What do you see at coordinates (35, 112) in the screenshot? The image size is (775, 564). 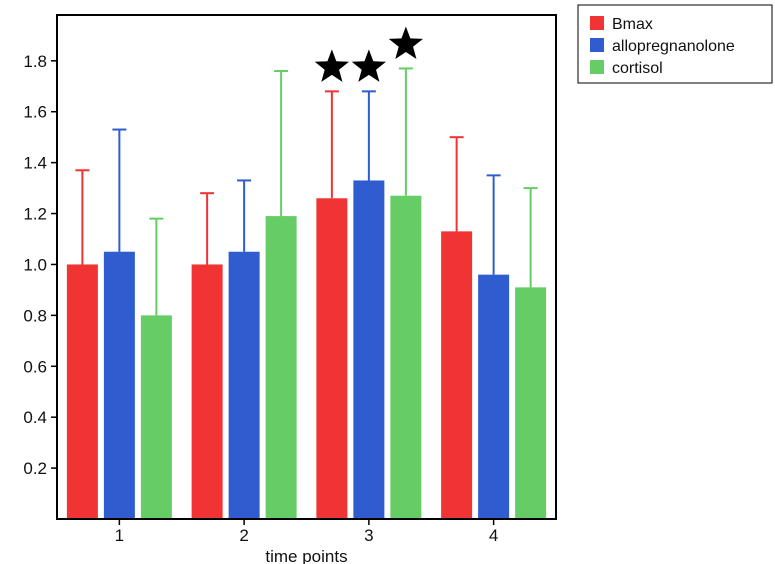 I see `y-tick-label: 1.6` at bounding box center [35, 112].